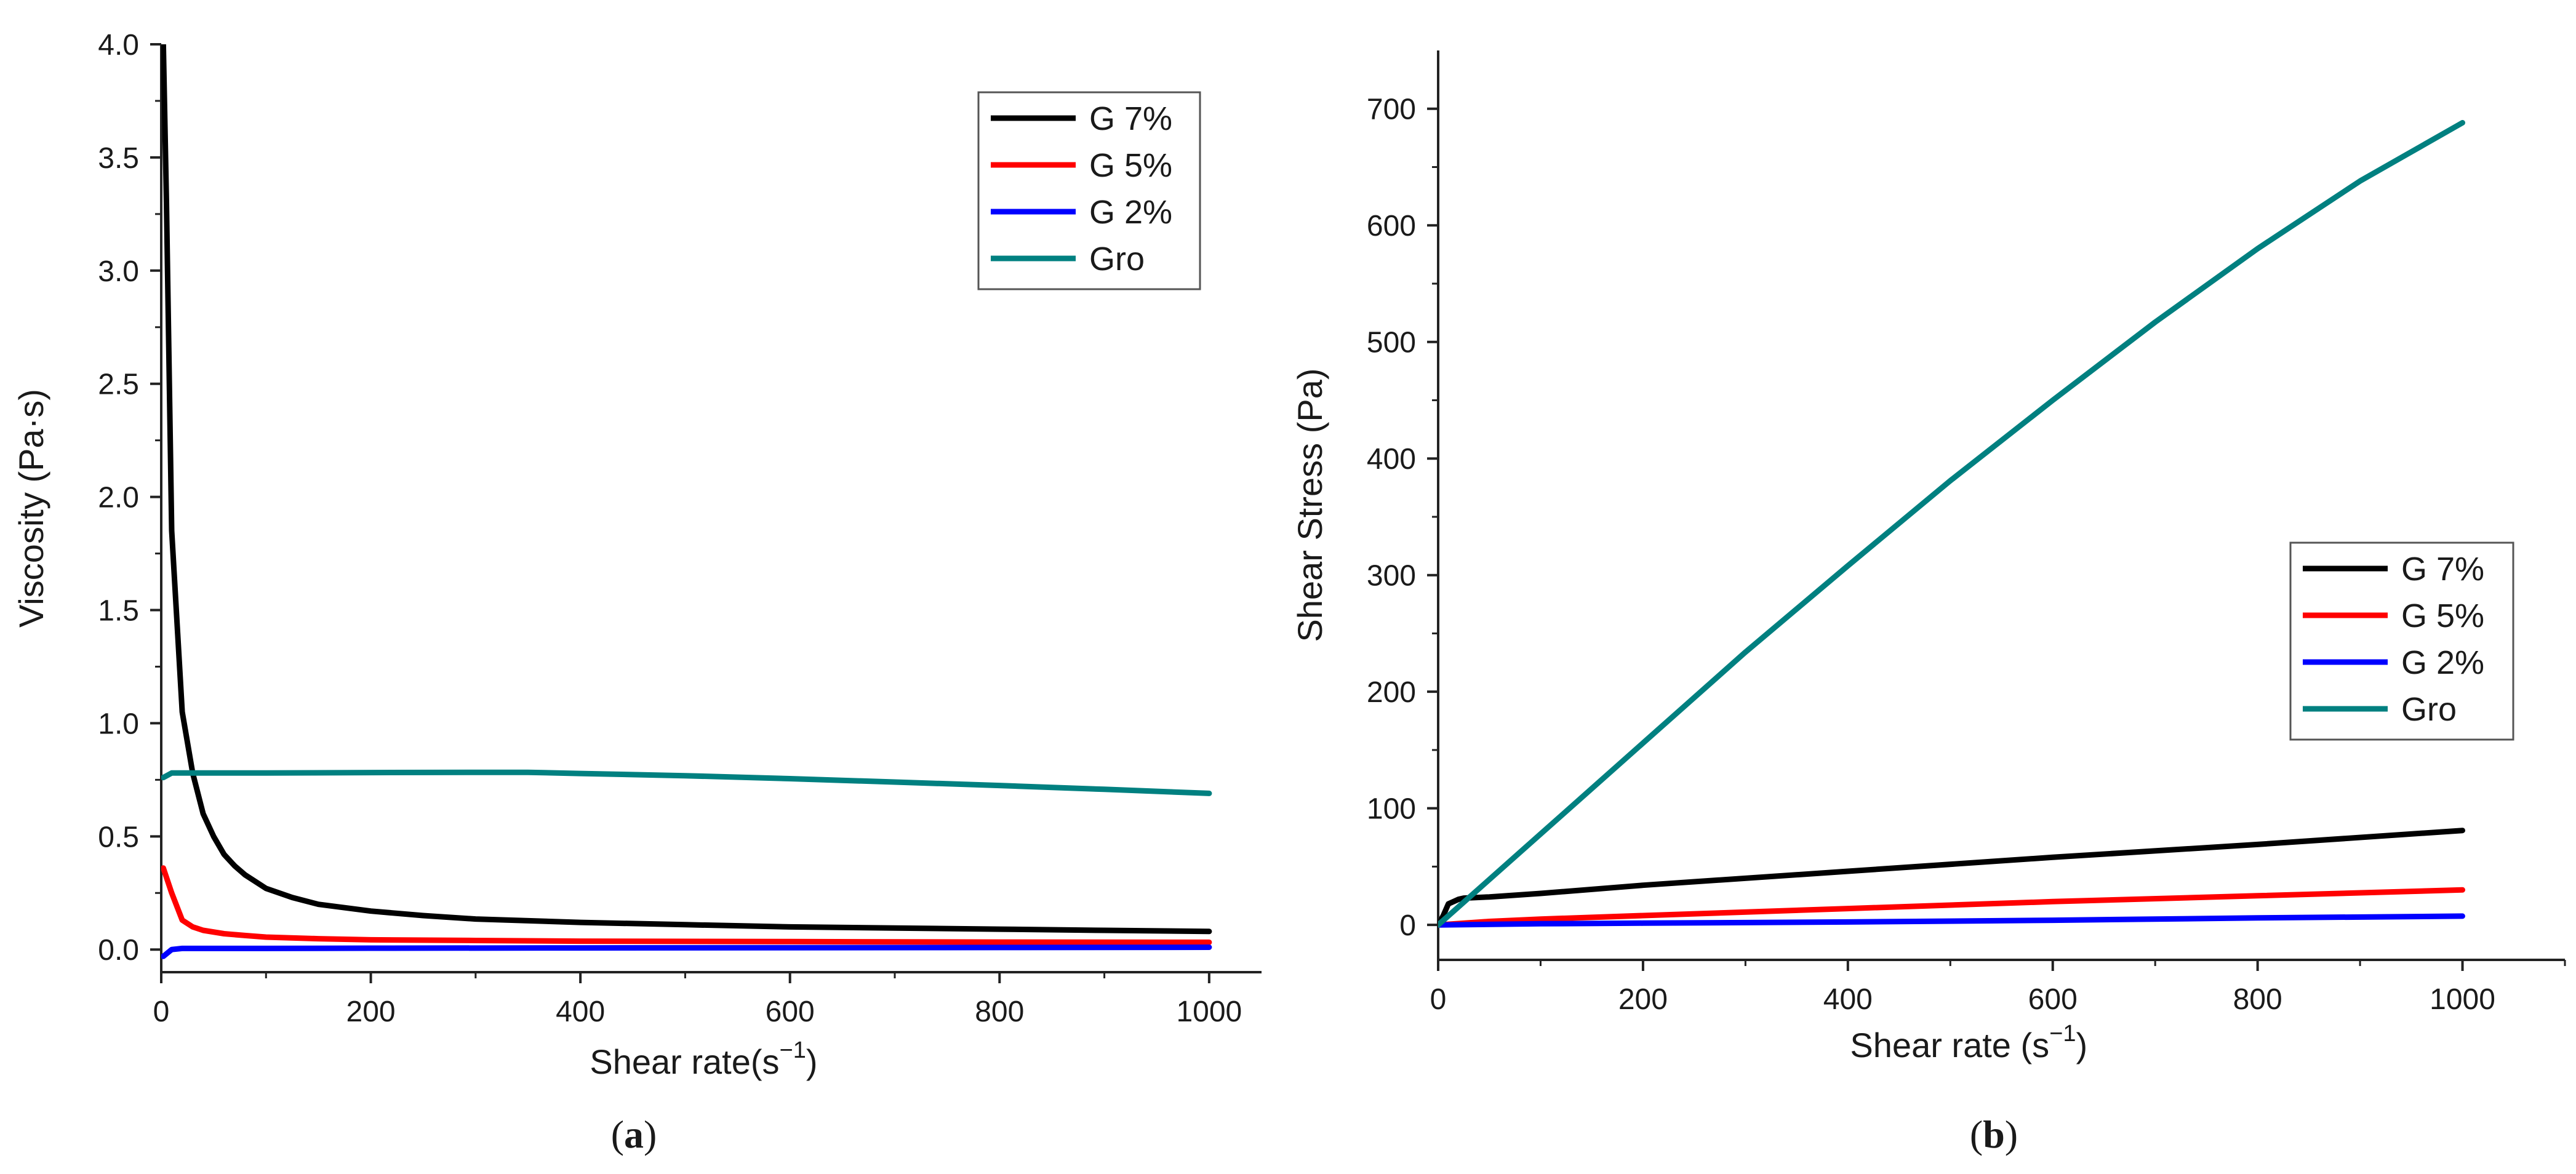 This screenshot has height=1174, width=2576. What do you see at coordinates (1391, 576) in the screenshot?
I see `y-tick-label: 300` at bounding box center [1391, 576].